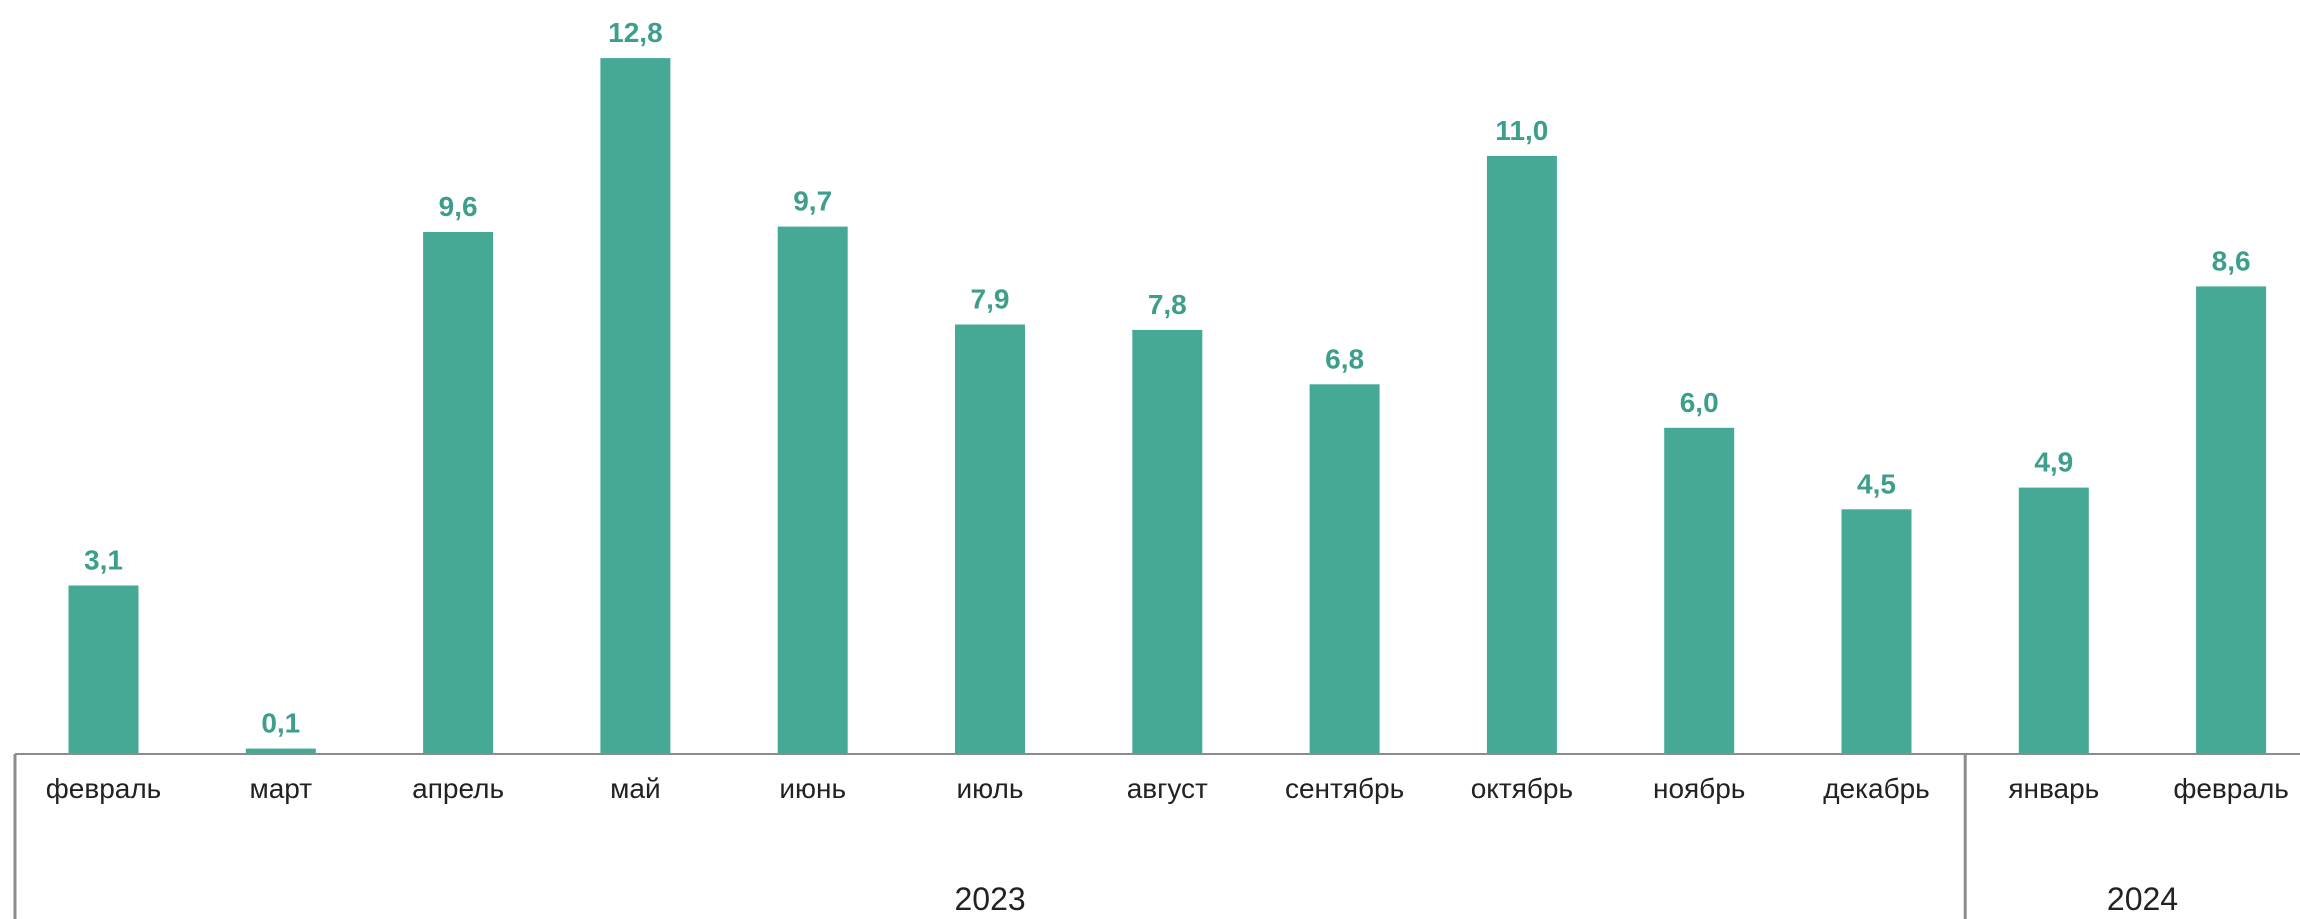 The height and width of the screenshot is (919, 2300). What do you see at coordinates (1699, 402) in the screenshot?
I see `data-label: 6,0` at bounding box center [1699, 402].